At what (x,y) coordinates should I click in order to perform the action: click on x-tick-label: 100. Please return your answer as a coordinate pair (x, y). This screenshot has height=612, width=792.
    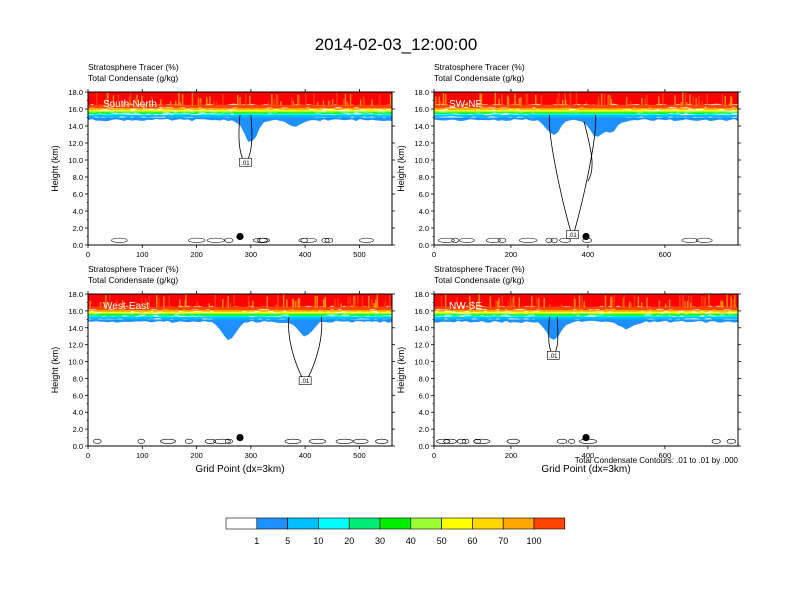
    Looking at the image, I should click on (142, 254).